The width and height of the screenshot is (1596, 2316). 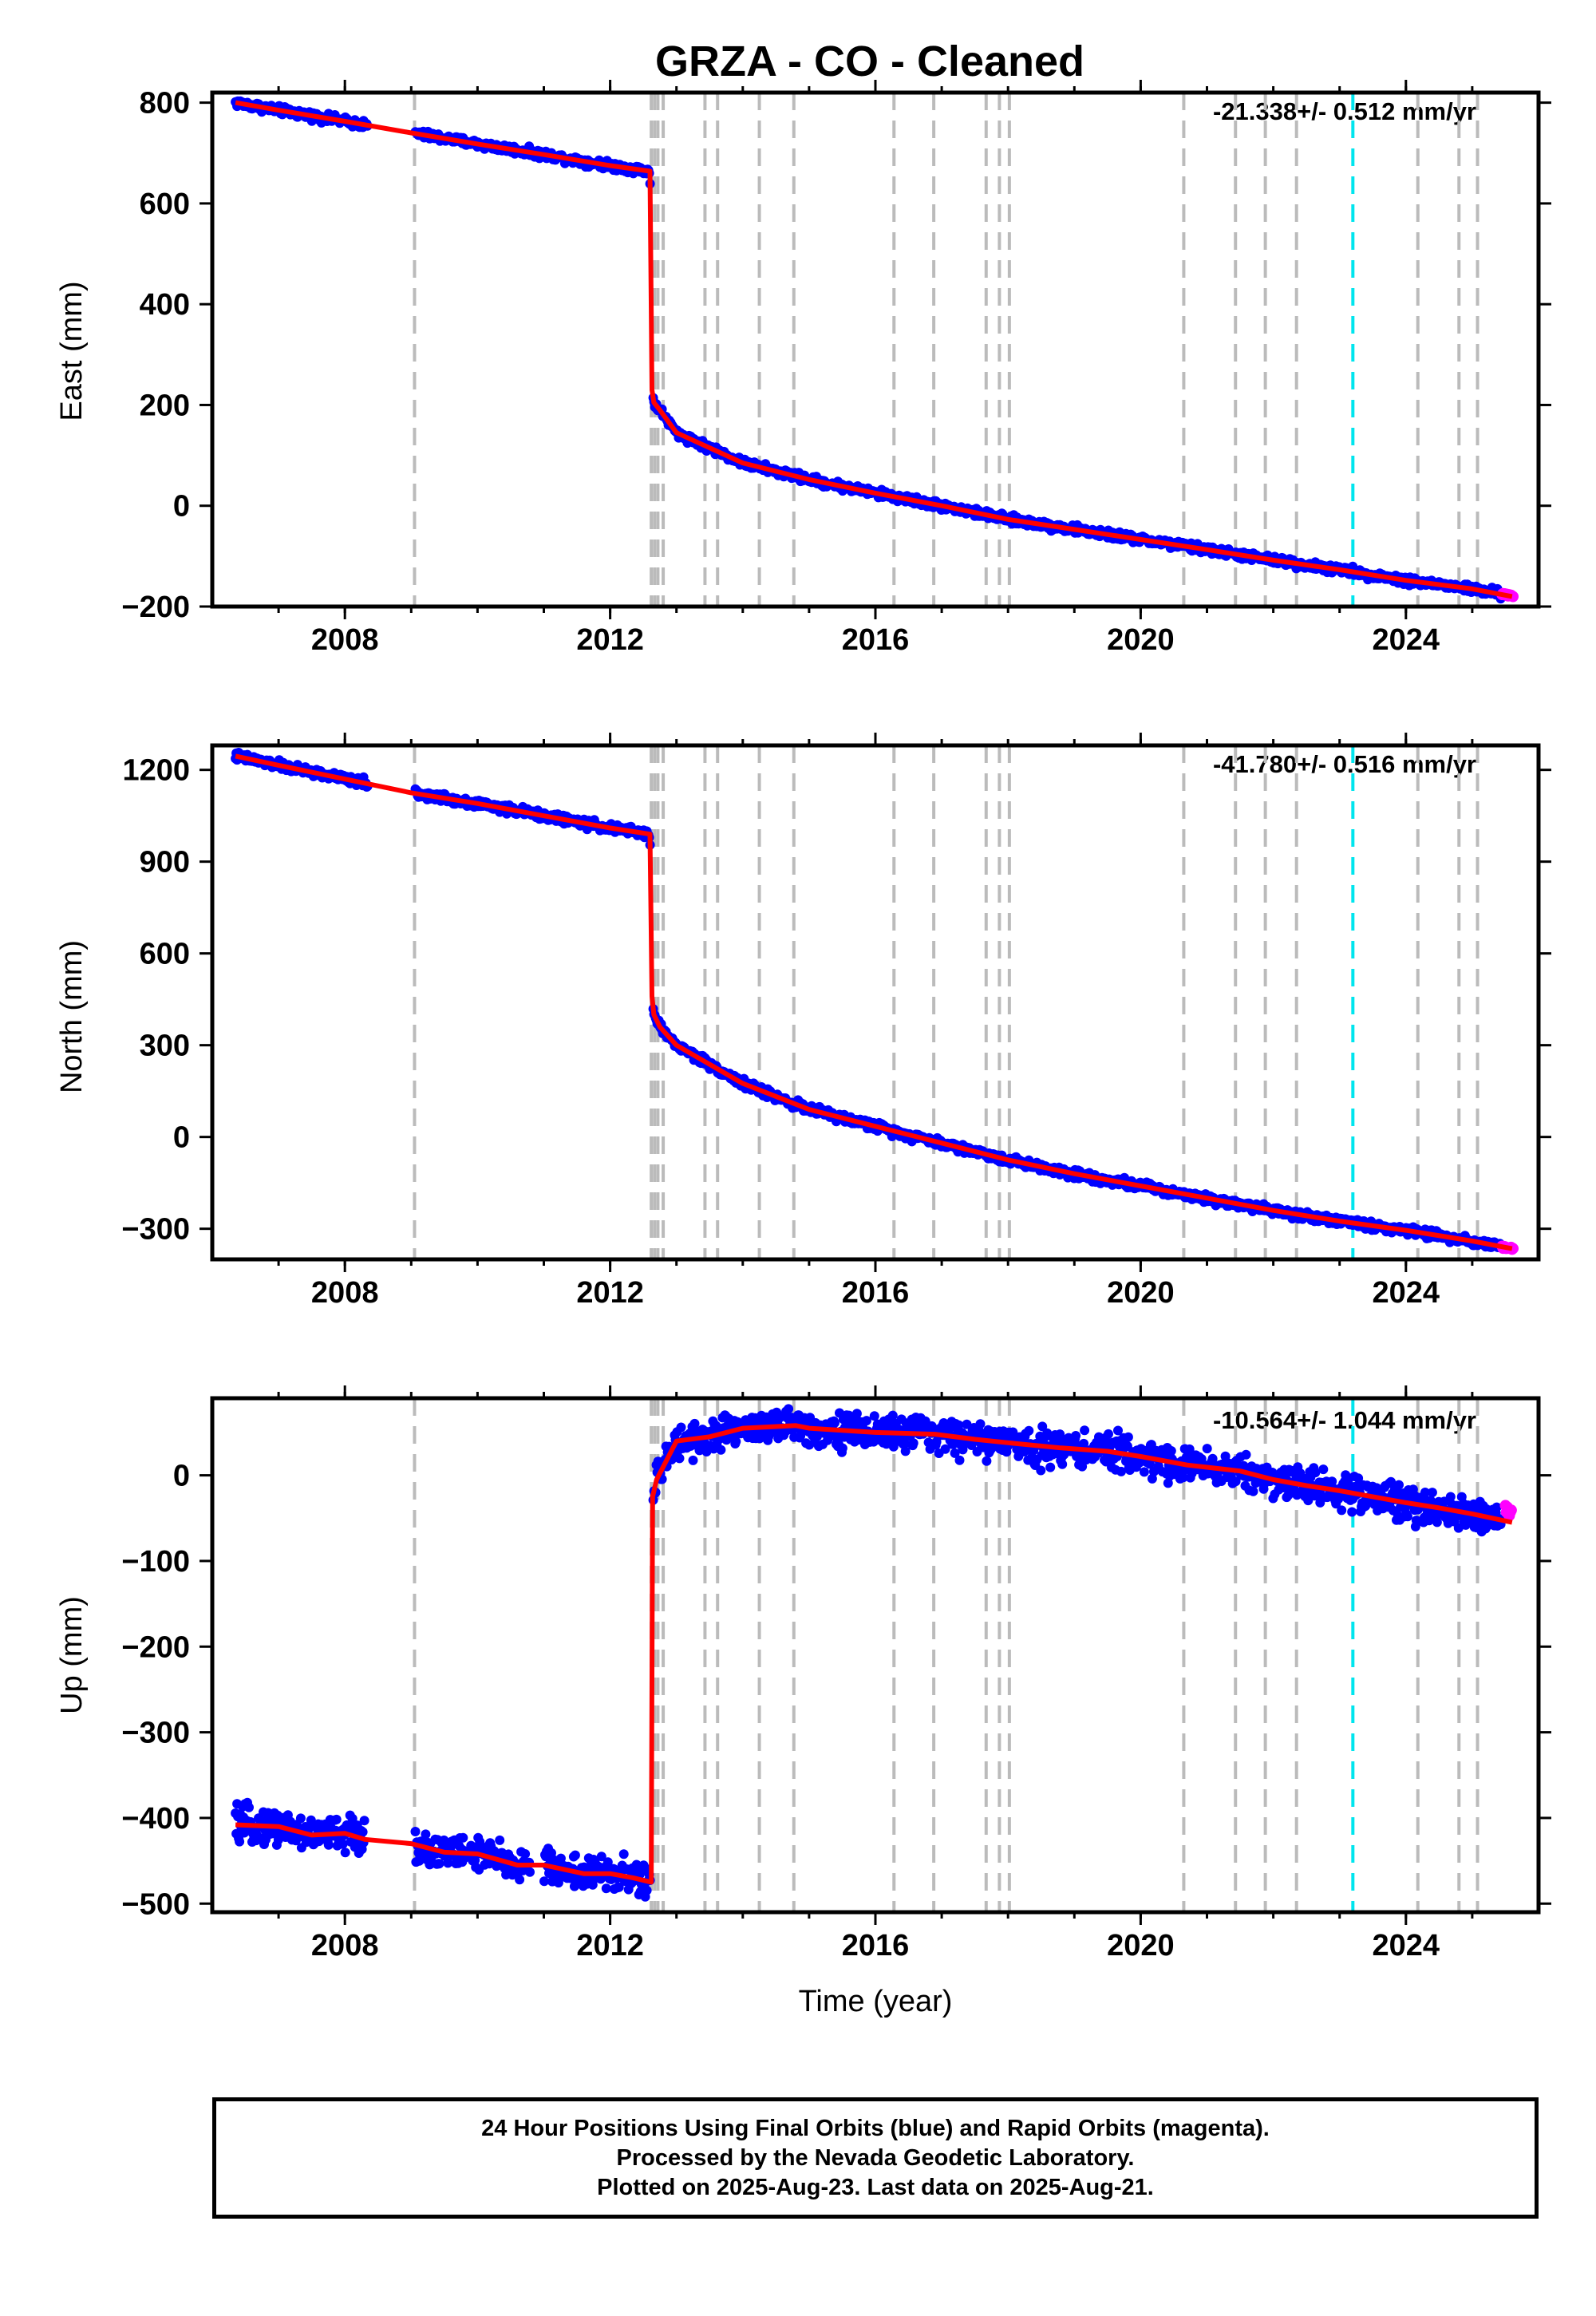 What do you see at coordinates (165, 104) in the screenshot?
I see `east-y-tick-label: 800` at bounding box center [165, 104].